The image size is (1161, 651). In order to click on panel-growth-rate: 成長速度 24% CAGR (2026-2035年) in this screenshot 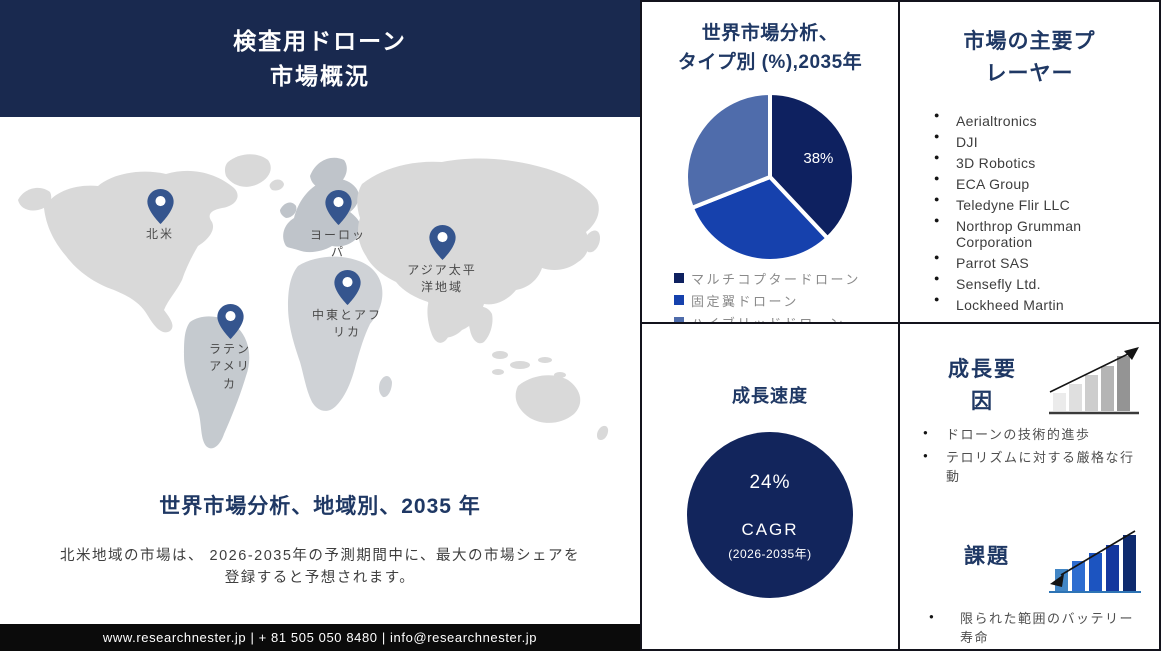, I will do `click(770, 486)`.